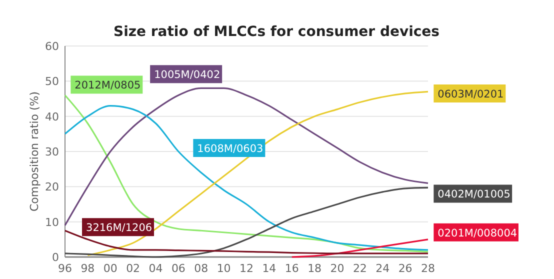 The image size is (554, 279). Describe the element at coordinates (474, 194) in the screenshot. I see `series-label: 0402M/01005` at that location.